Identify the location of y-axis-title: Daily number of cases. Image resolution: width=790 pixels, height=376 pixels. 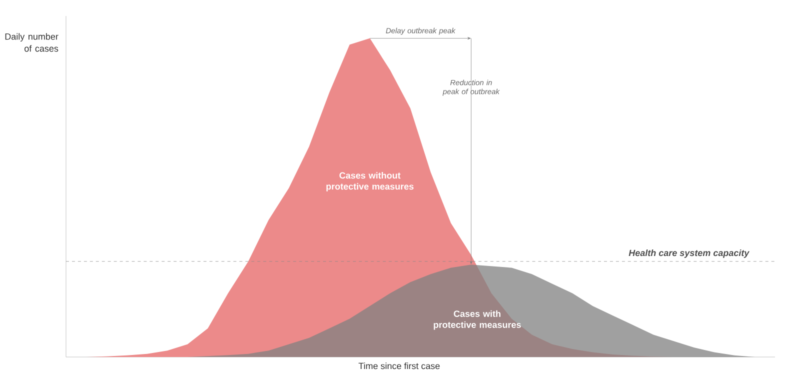
(31, 42).